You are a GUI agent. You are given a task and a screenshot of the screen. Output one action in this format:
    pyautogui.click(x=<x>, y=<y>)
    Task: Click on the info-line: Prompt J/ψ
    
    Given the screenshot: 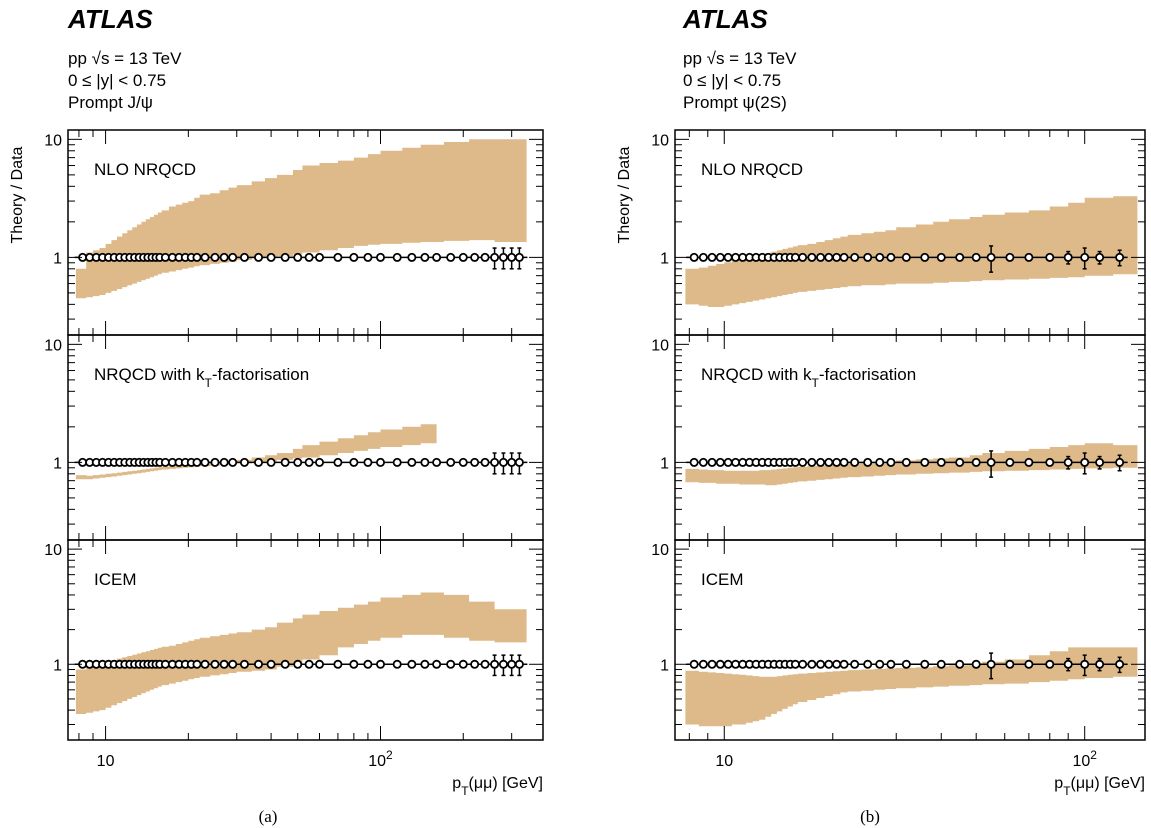 What is the action you would take?
    pyautogui.click(x=110, y=102)
    